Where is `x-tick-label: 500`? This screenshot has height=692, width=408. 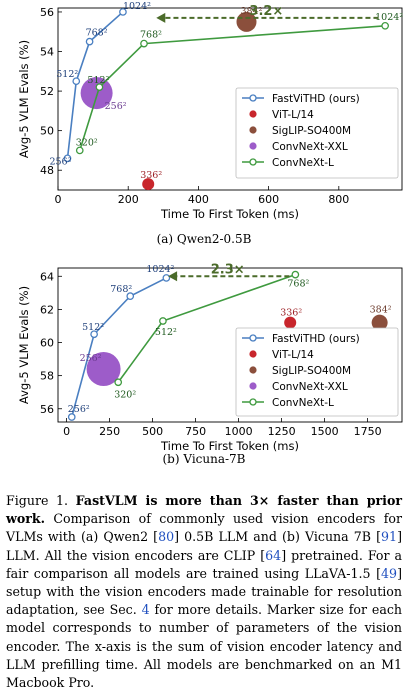
x-tick-label: 500 is located at coordinates (152, 431).